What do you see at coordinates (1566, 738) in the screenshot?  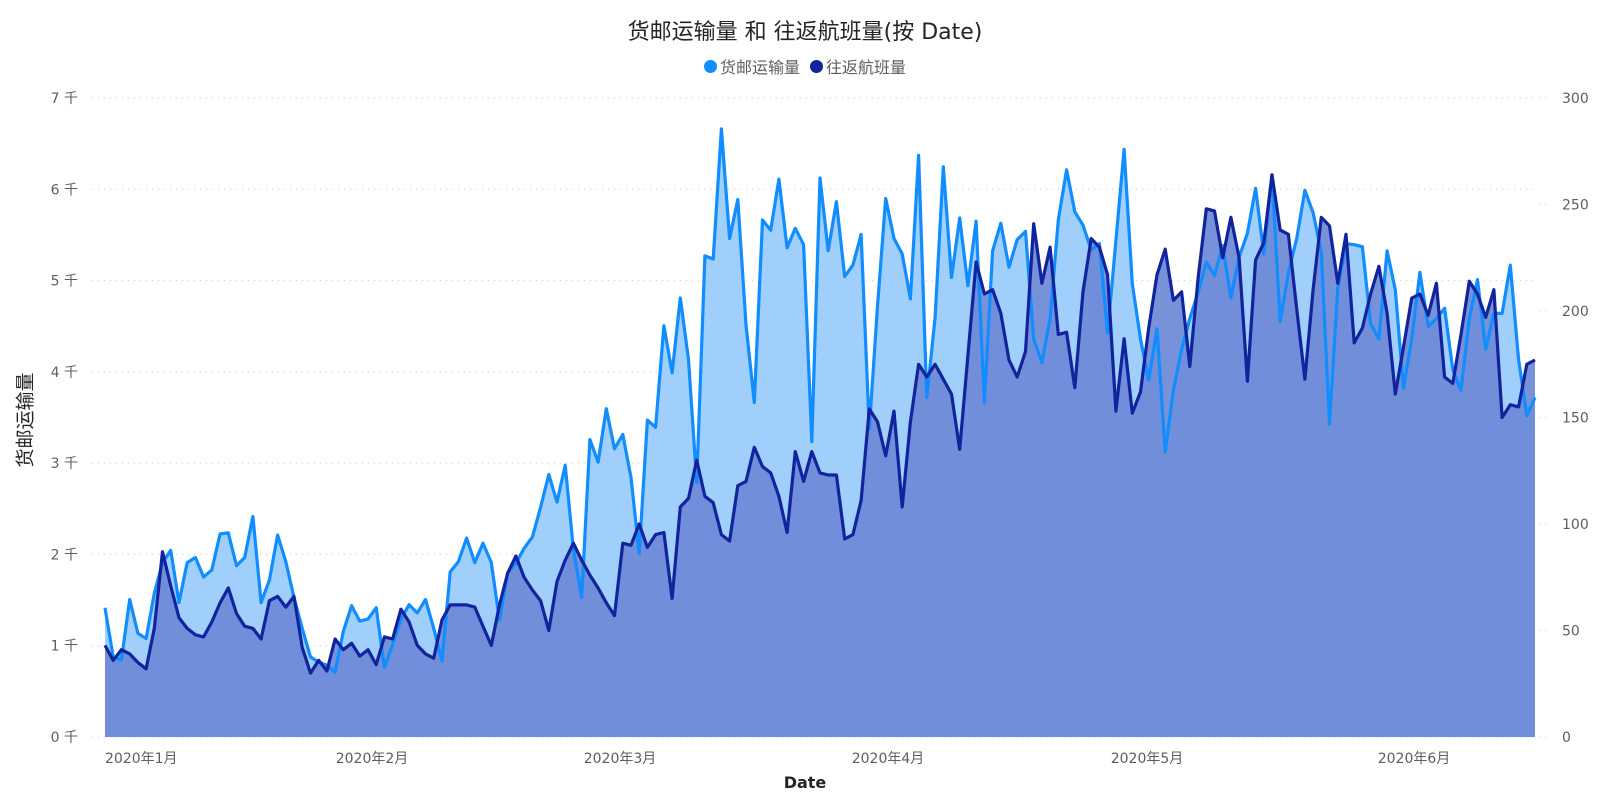 I see `y-right-tick-label: 0` at bounding box center [1566, 738].